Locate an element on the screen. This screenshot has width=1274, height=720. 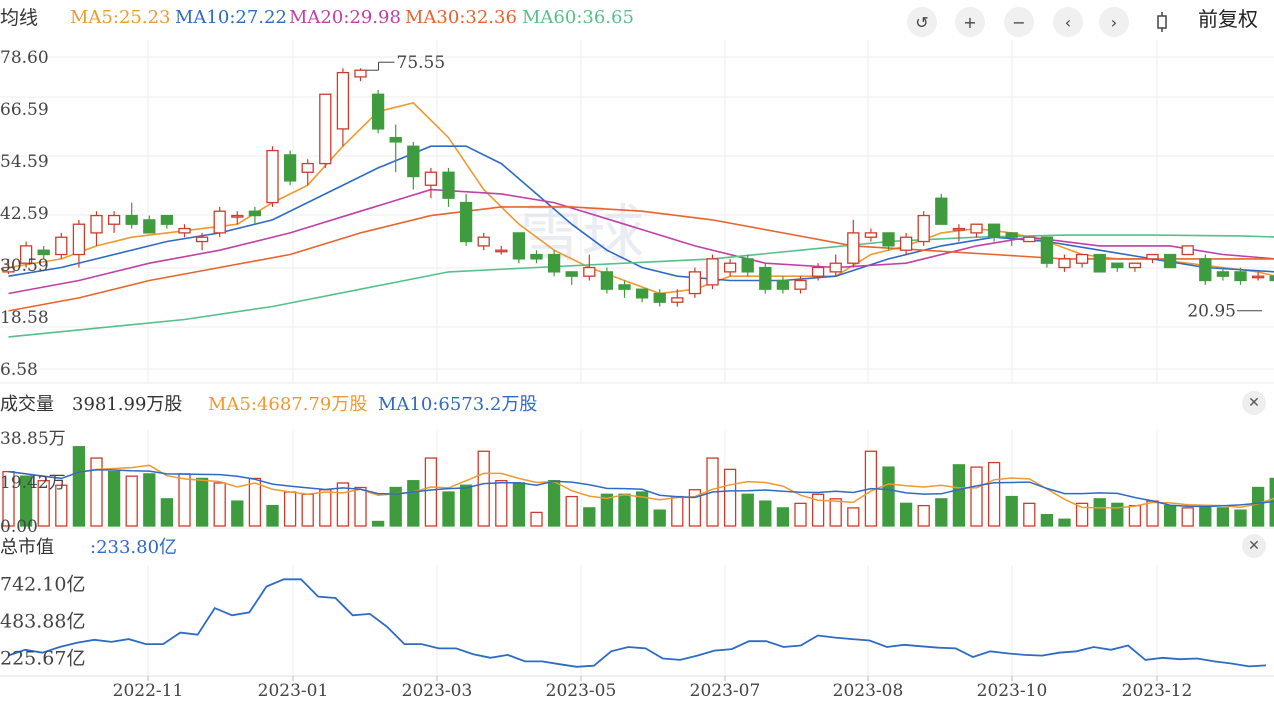
close-volume-icon: ✕ is located at coordinates (1254, 403).